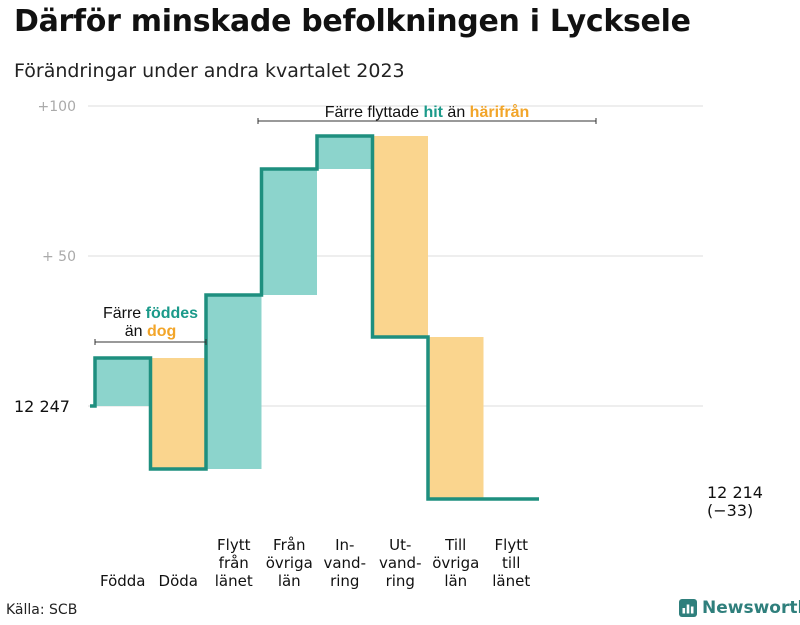  I want to click on source-note: Källa: SCB, so click(42, 610).